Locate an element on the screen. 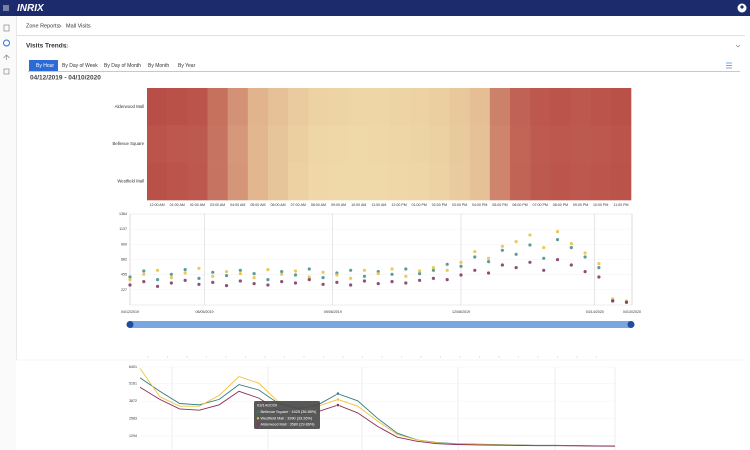 This screenshot has height=450, width=750. y-tick-label: 682 is located at coordinates (124, 259).